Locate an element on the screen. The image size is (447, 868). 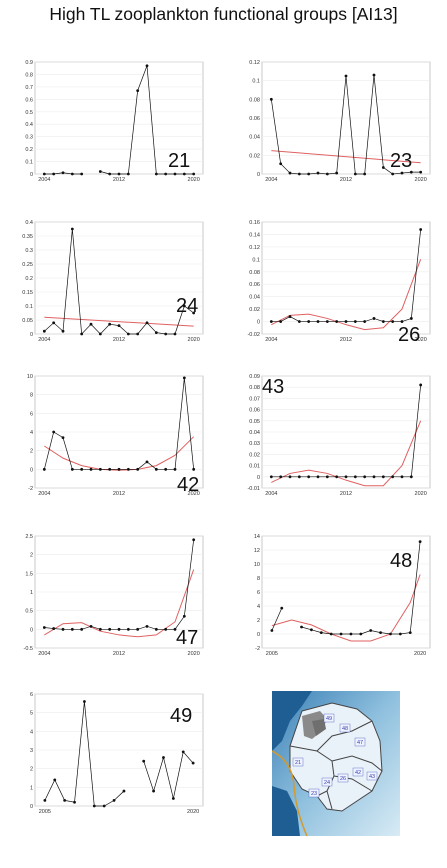
y-tick-label: 0.7 is located at coordinates (29, 88).